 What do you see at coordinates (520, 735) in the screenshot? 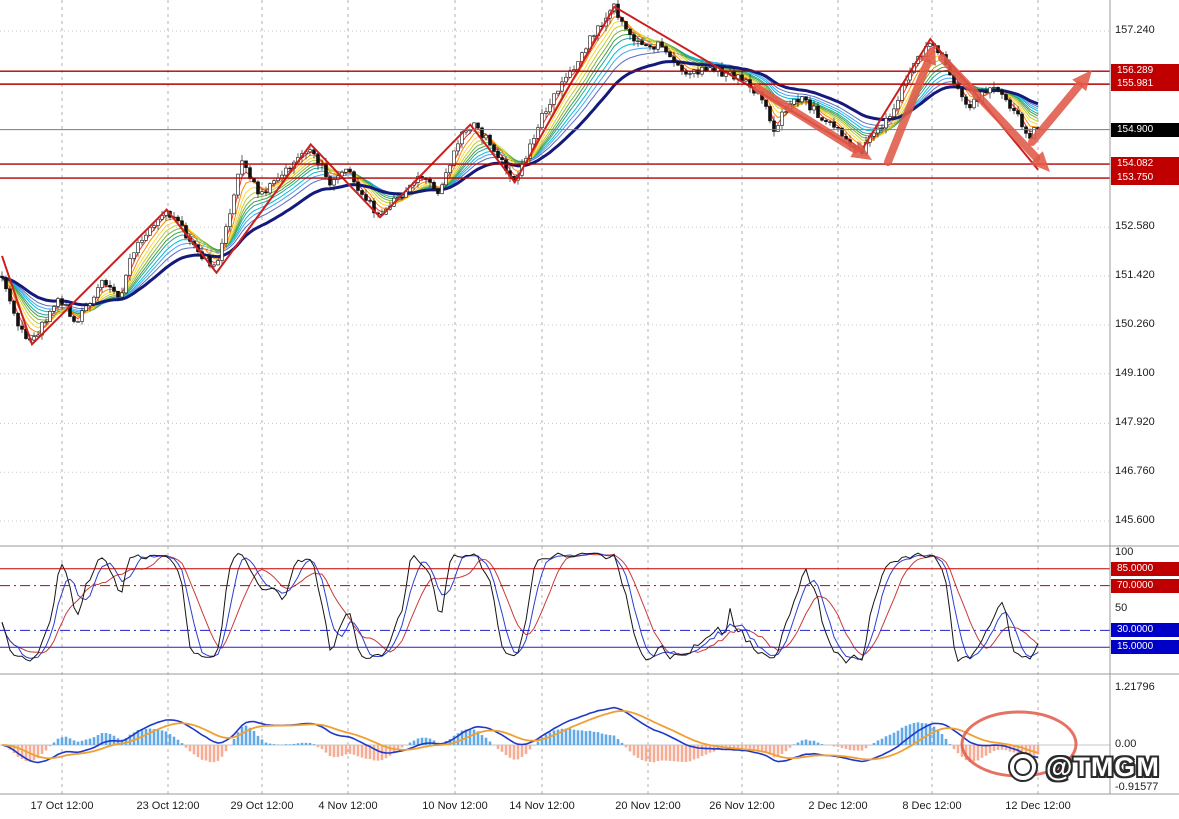
I see `macd-line` at bounding box center [520, 735].